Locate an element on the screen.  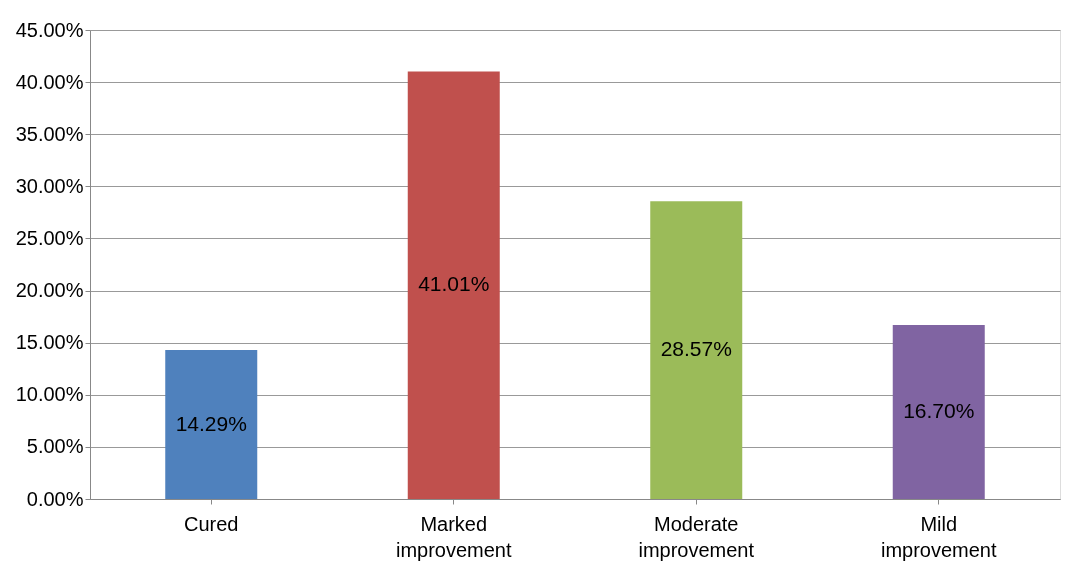
data-label: 41.01% is located at coordinates (454, 284).